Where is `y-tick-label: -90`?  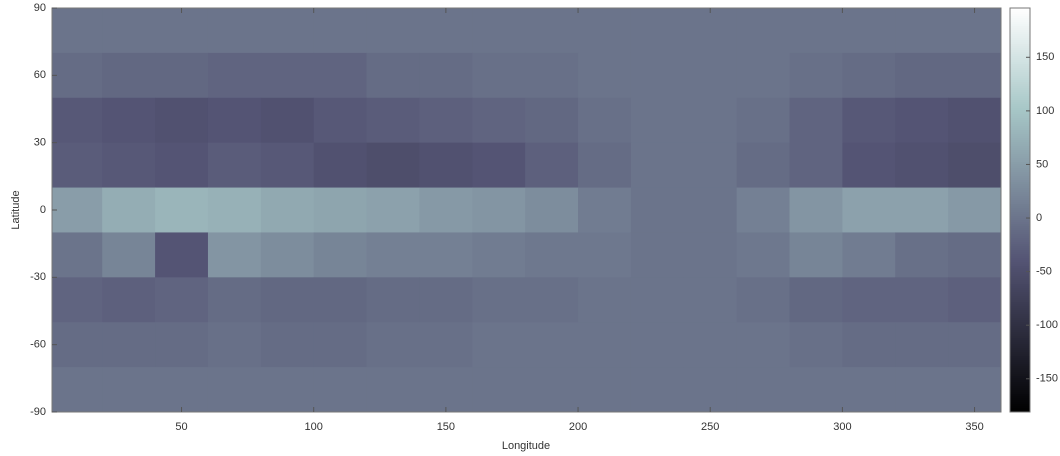
y-tick-label: -90 is located at coordinates (38, 412).